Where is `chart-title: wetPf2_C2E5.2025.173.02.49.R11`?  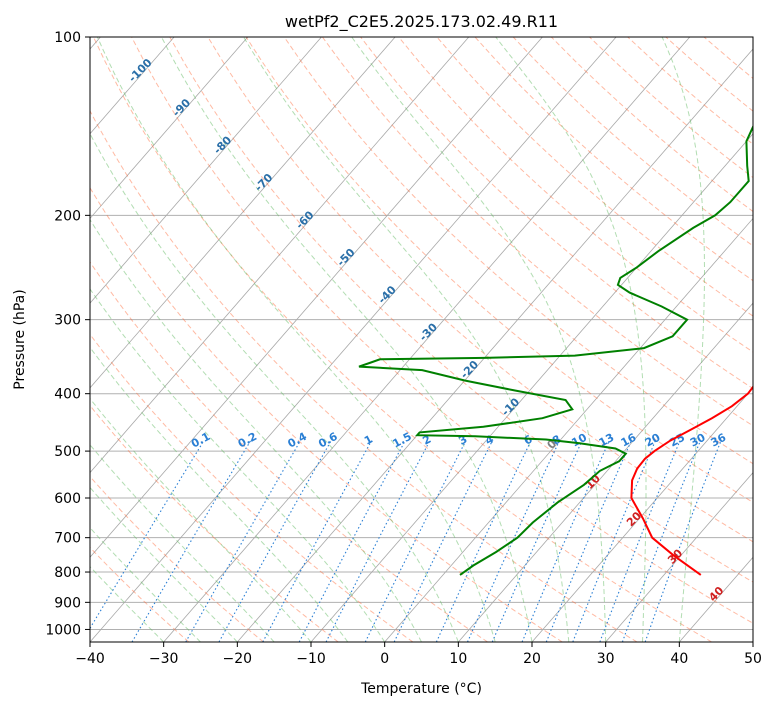 chart-title: wetPf2_C2E5.2025.173.02.49.R11 is located at coordinates (421, 22).